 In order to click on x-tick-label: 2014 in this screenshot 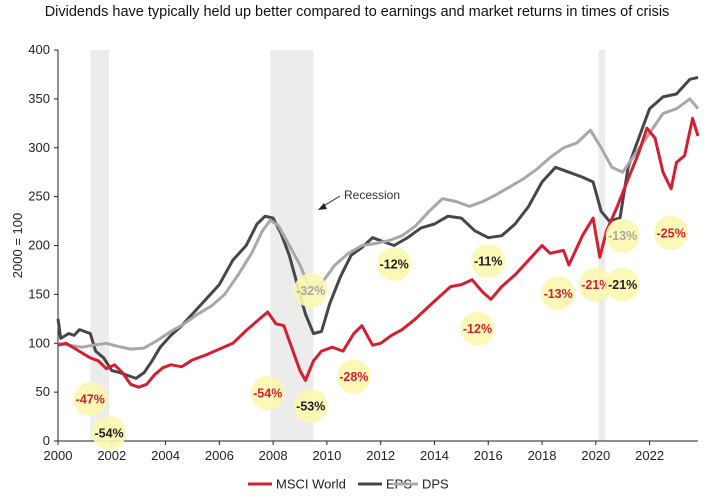, I will do `click(434, 455)`.